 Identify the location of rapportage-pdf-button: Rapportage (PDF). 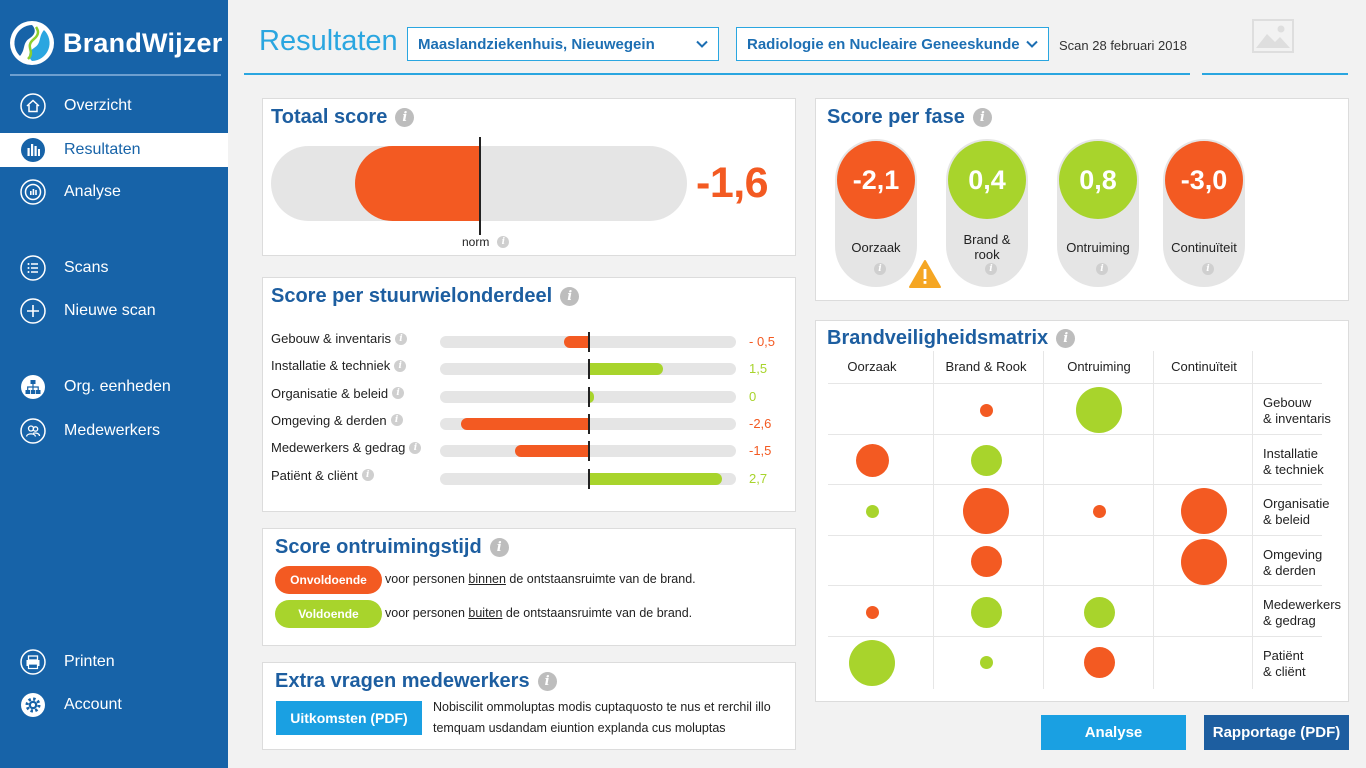
(1276, 732).